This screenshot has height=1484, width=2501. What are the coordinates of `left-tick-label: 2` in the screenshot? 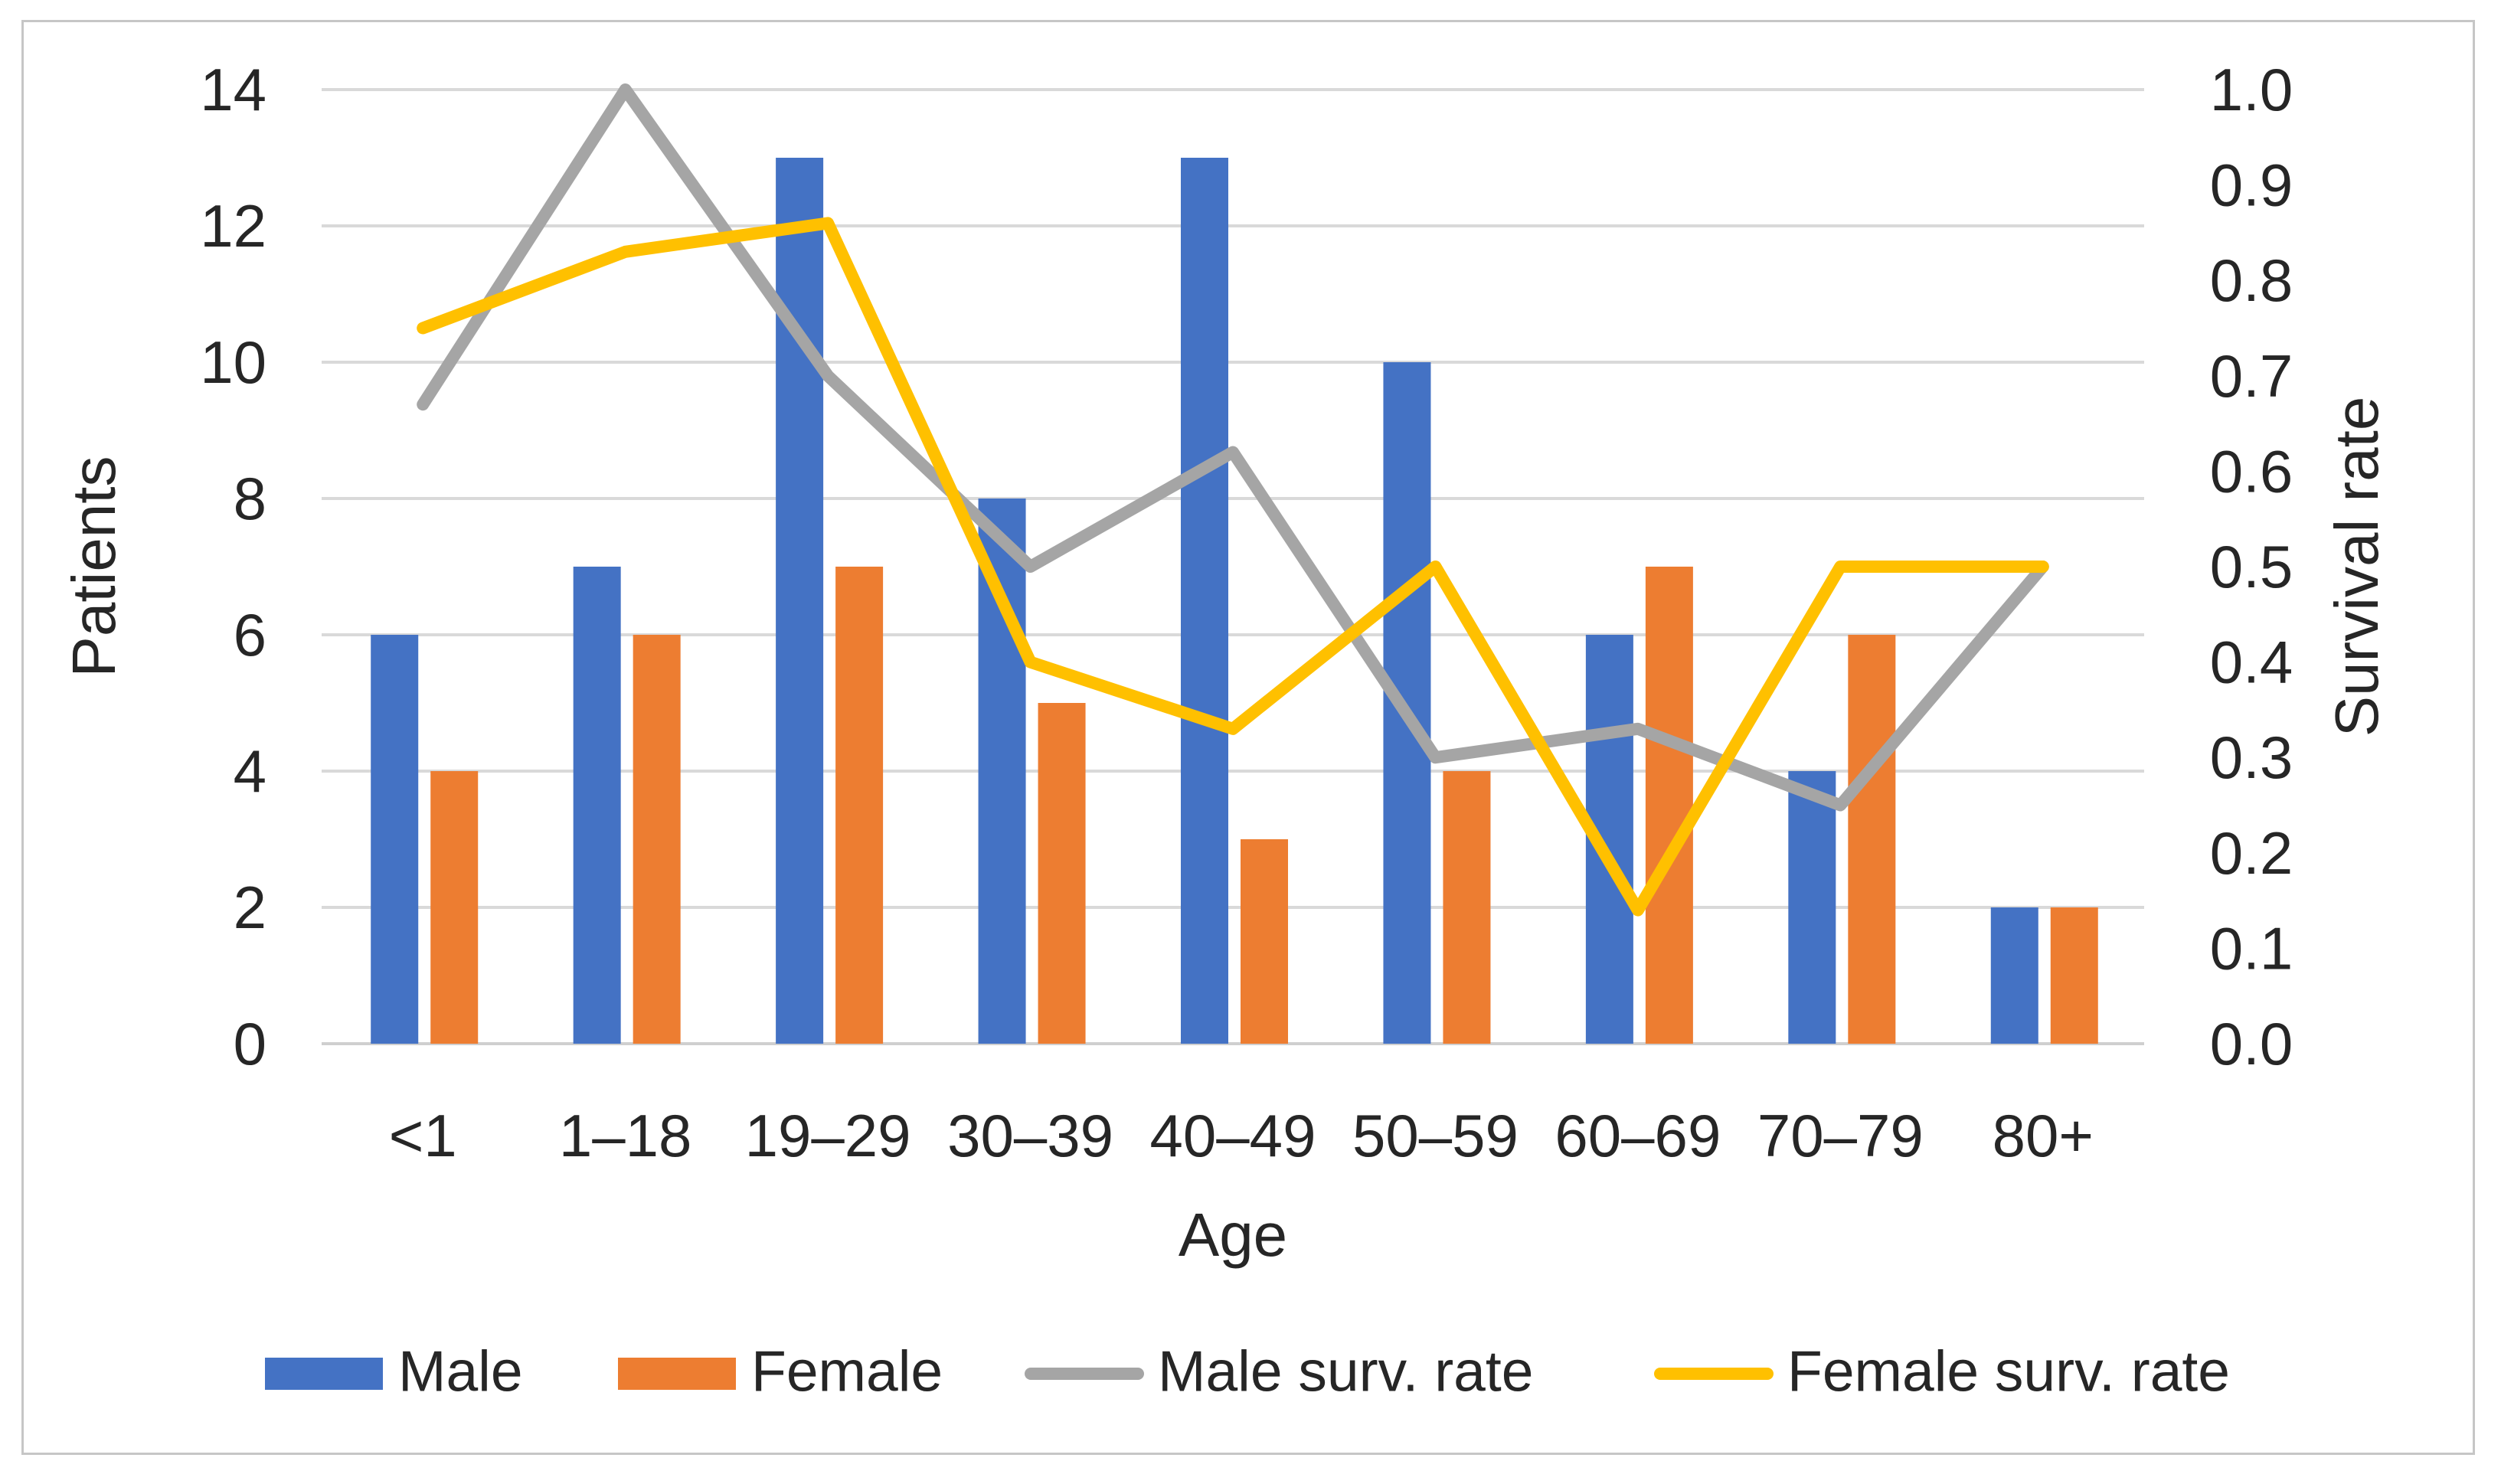 It's located at (250, 907).